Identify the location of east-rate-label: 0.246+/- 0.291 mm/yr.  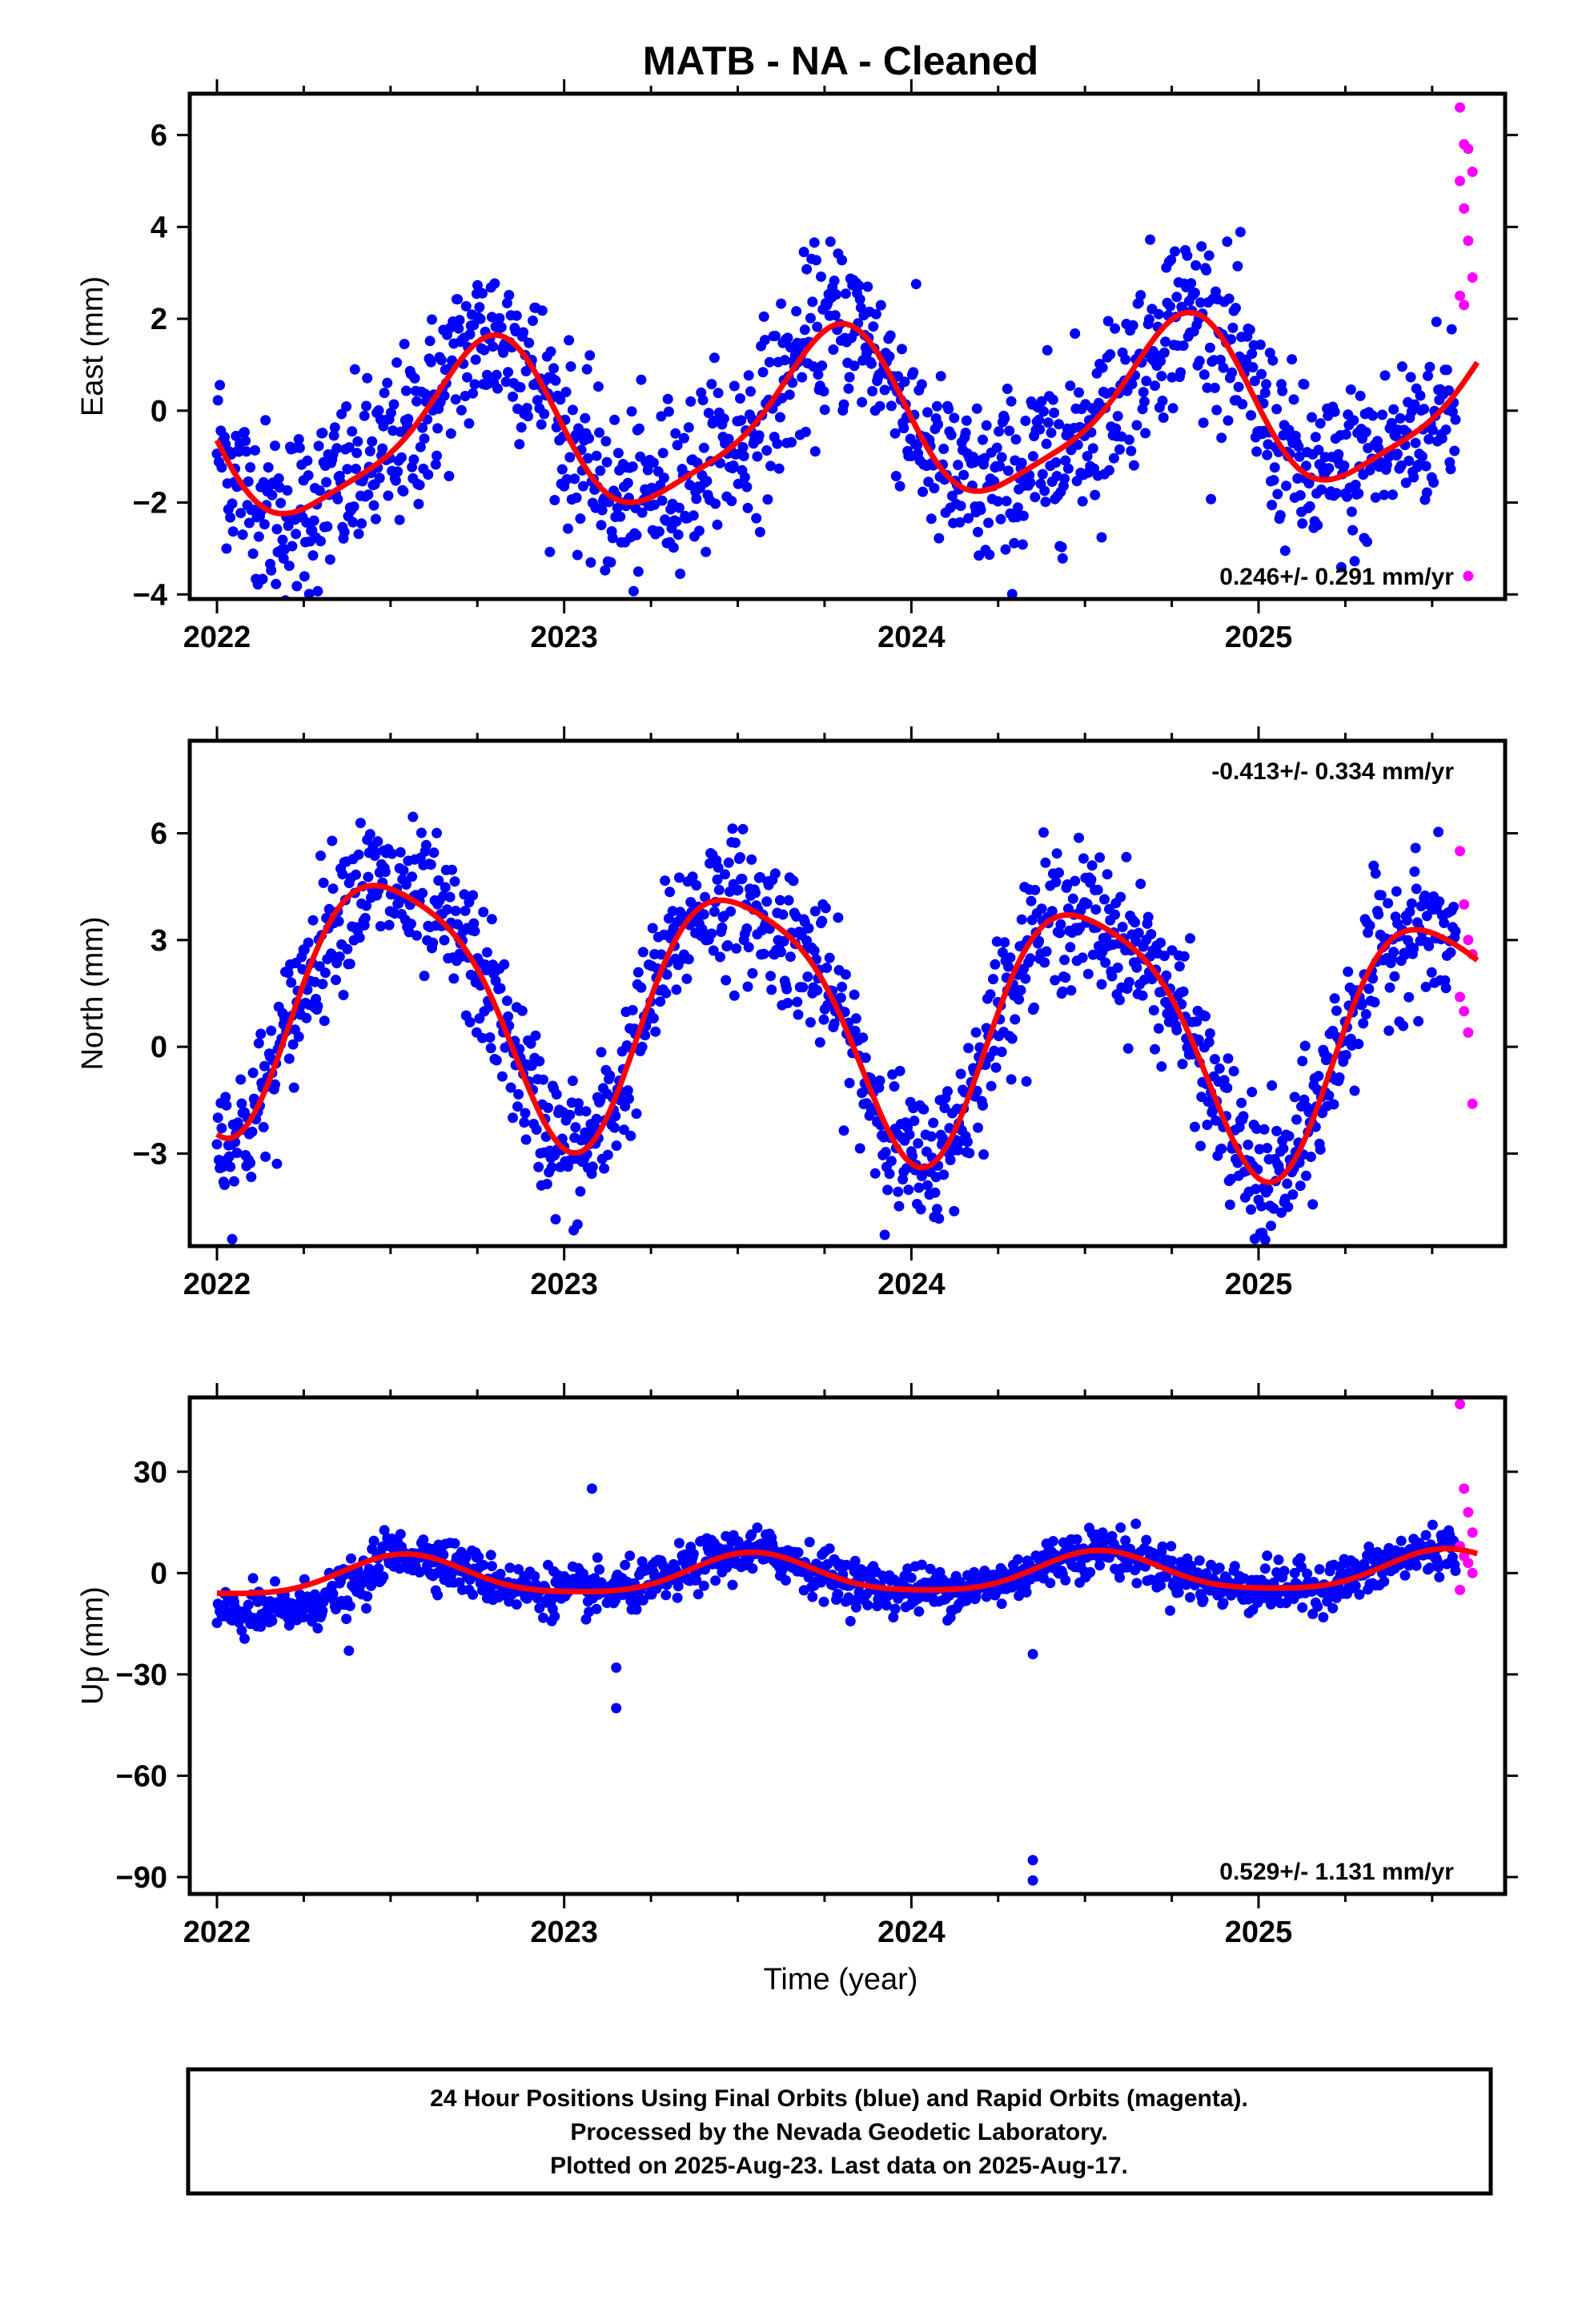
(1336, 577).